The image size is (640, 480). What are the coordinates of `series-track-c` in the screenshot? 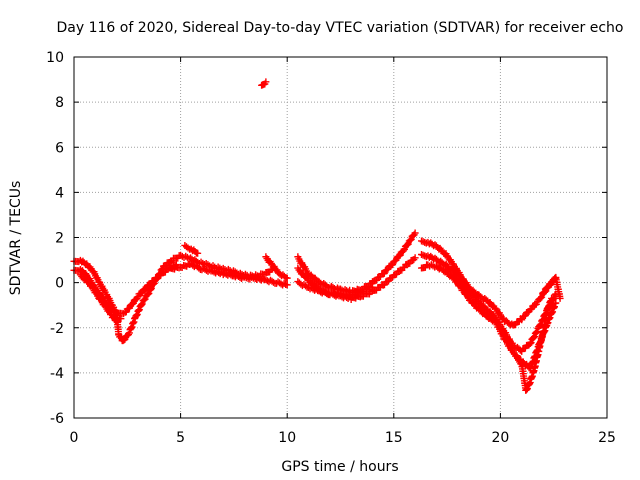 It's located at (100, 298).